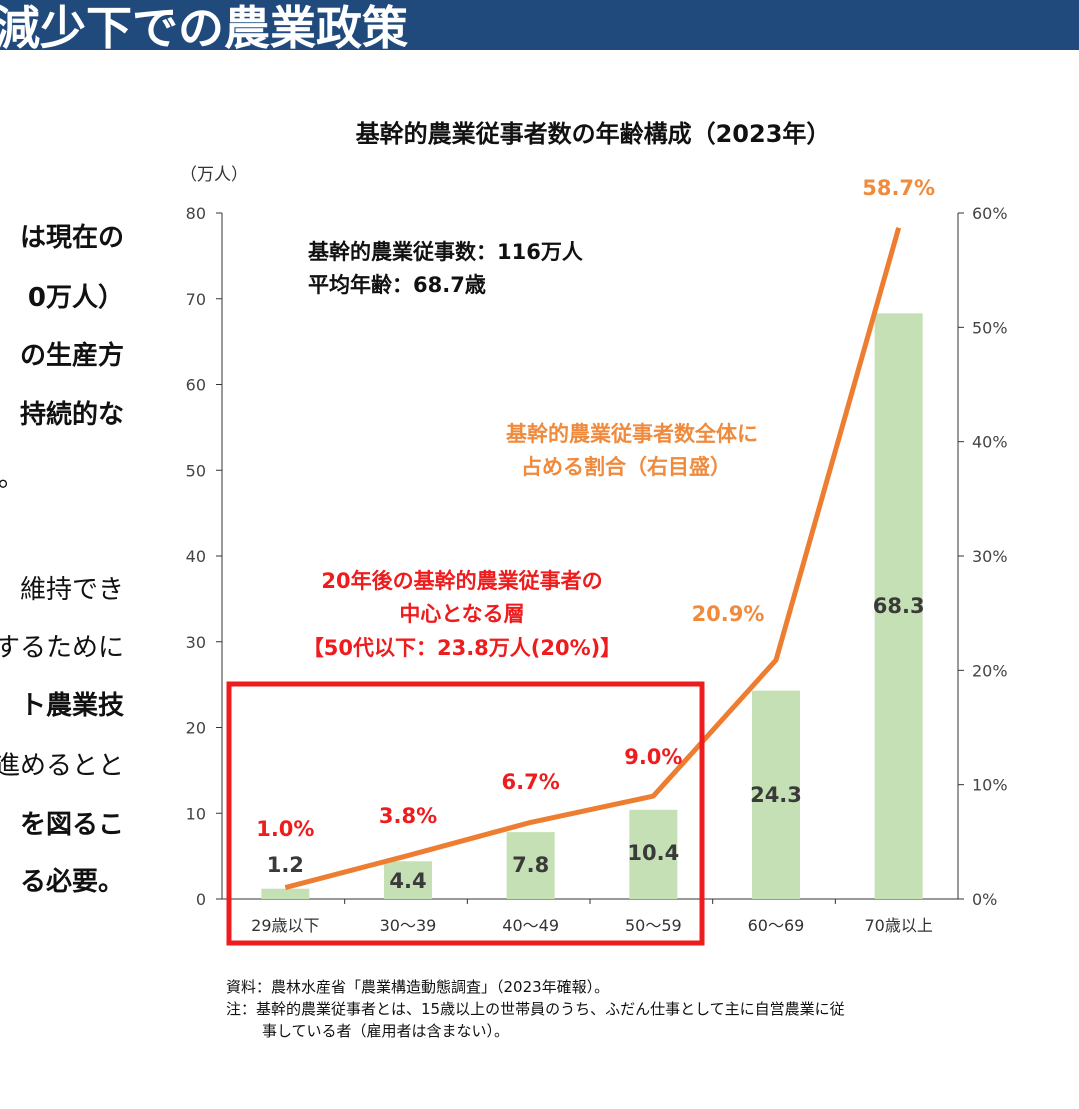 This screenshot has width=1079, height=1109. What do you see at coordinates (196, 813) in the screenshot?
I see `y-tick-label: 10` at bounding box center [196, 813].